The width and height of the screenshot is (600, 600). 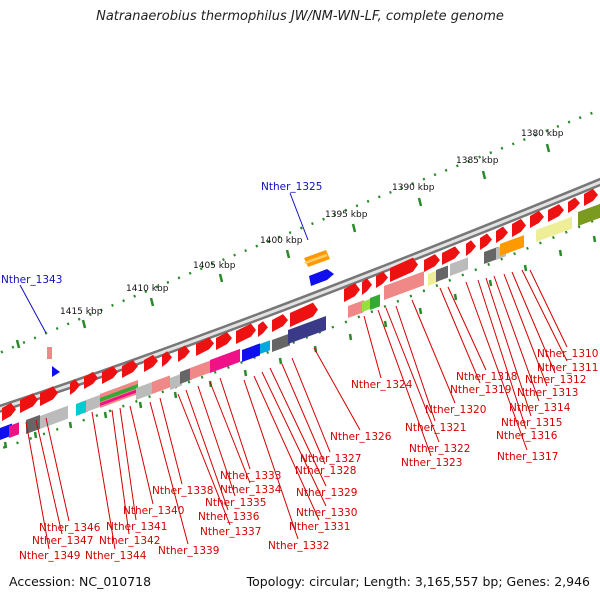 I want to click on scale-label: 1390 kbp, so click(x=413, y=188).